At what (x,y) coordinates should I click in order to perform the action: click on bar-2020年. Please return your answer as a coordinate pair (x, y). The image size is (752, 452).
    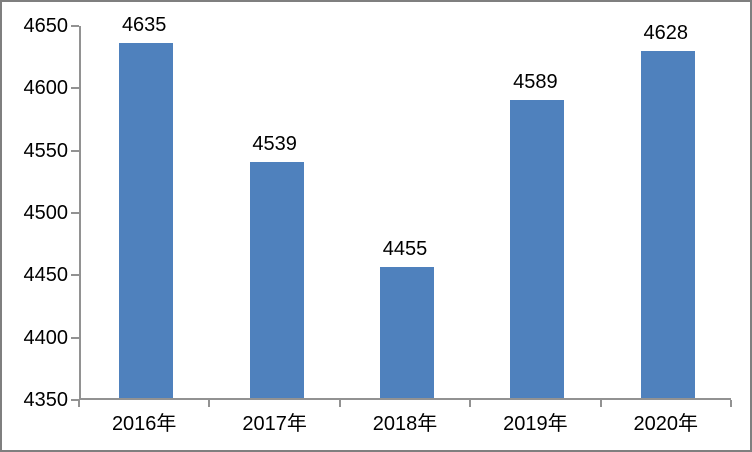
    Looking at the image, I should click on (667, 224).